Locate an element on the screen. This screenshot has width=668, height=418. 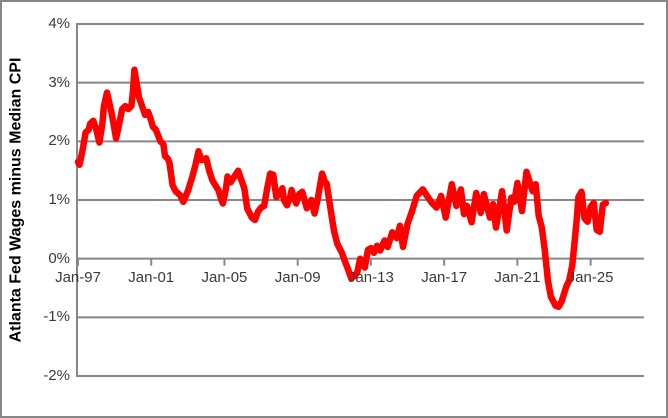
x-tick-label: Jan-13 is located at coordinates (370, 277).